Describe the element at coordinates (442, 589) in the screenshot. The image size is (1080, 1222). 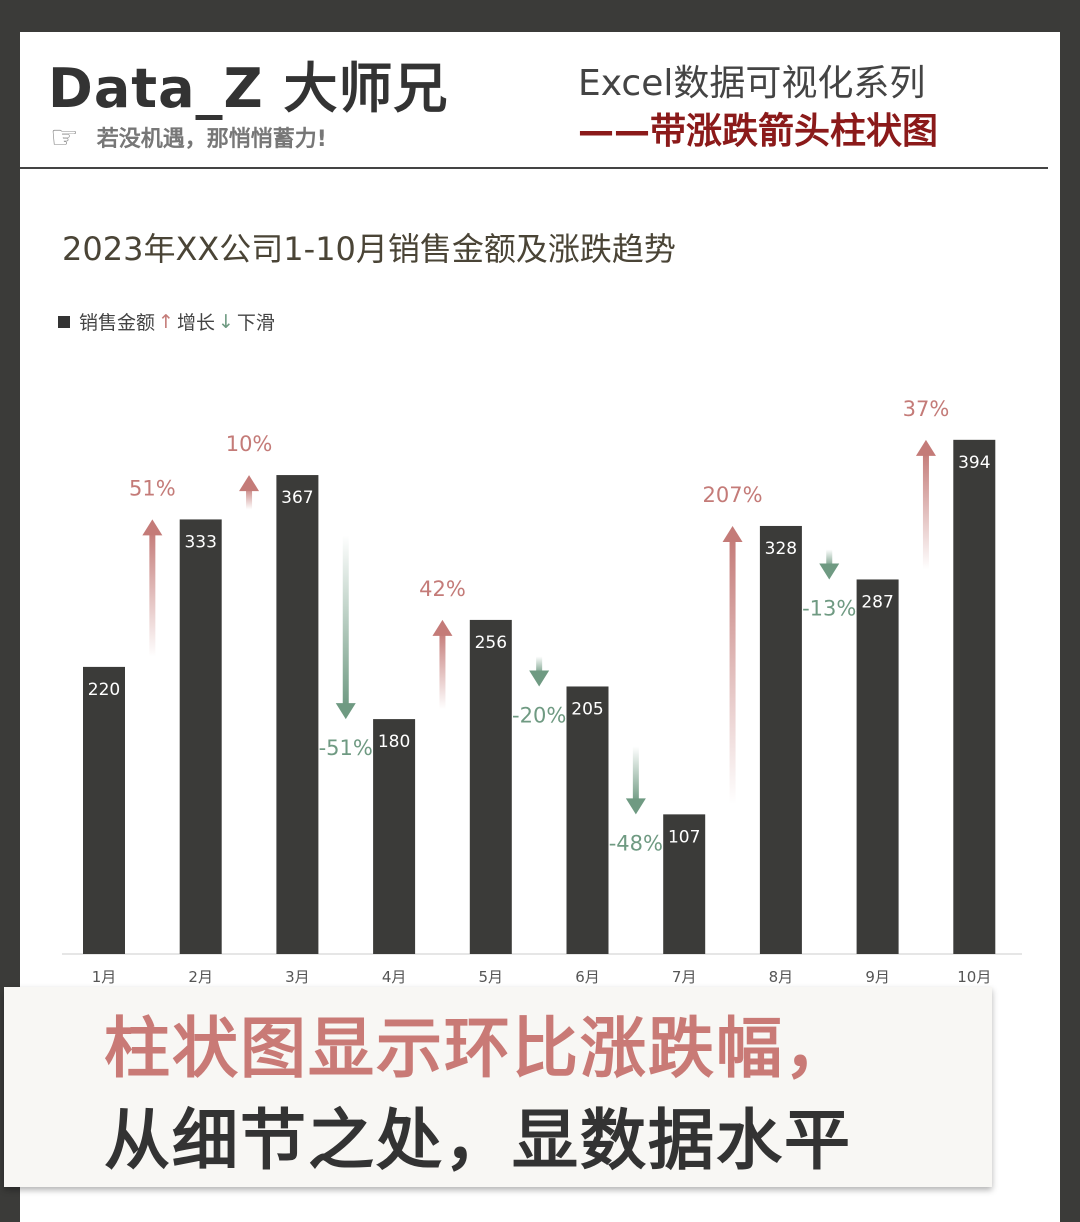
I see `change-label-up: 42%` at that location.